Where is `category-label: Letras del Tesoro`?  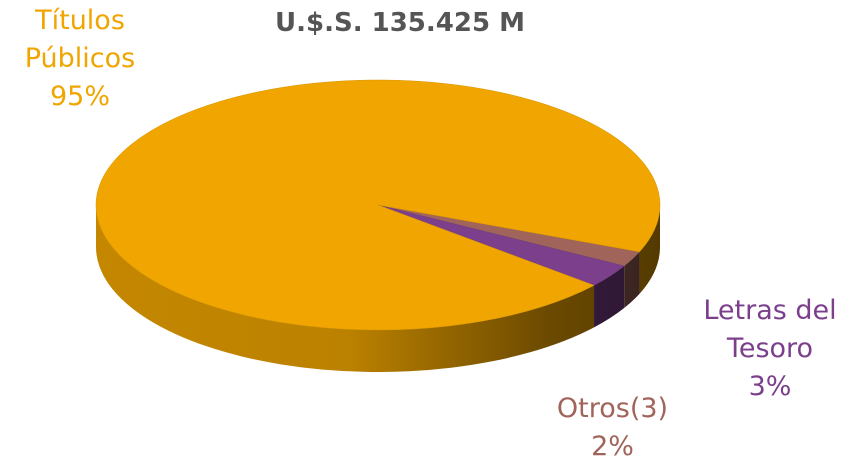 category-label: Letras del Tesoro is located at coordinates (770, 329).